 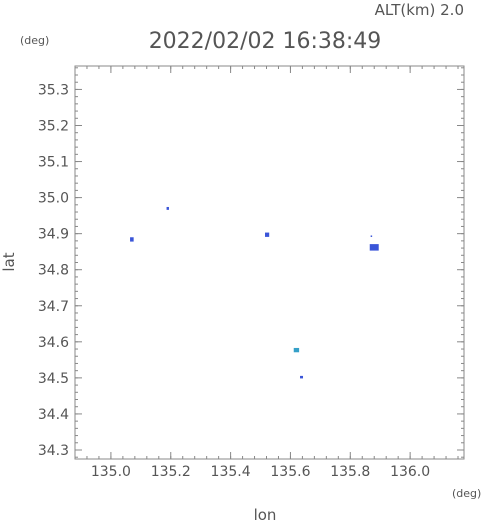 I want to click on x-tick-label: 135.2, so click(x=171, y=472).